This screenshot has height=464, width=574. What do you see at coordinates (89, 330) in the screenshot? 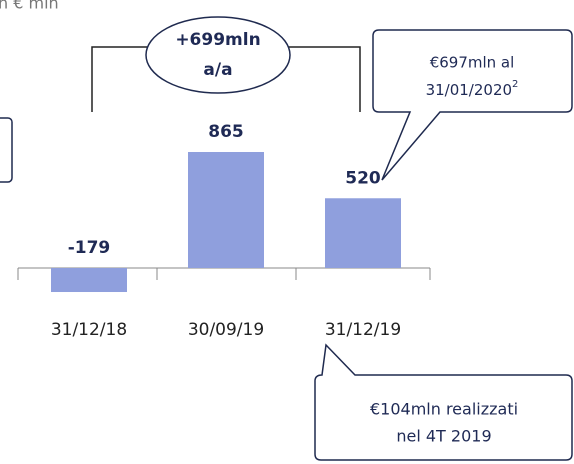
I see `x-tick-label: 31/12/18` at bounding box center [89, 330].